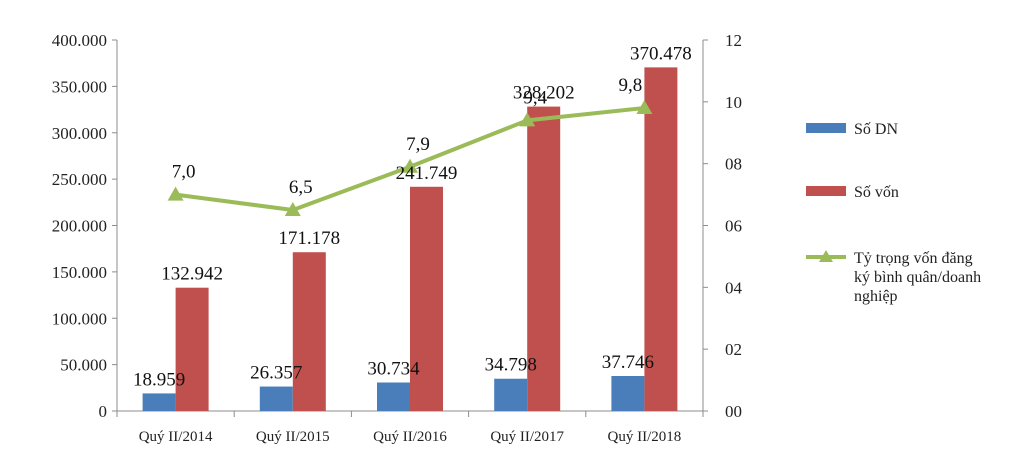 The width and height of the screenshot is (1024, 464). What do you see at coordinates (826, 256) in the screenshot?
I see `legend-marker-ty-trong` at bounding box center [826, 256].